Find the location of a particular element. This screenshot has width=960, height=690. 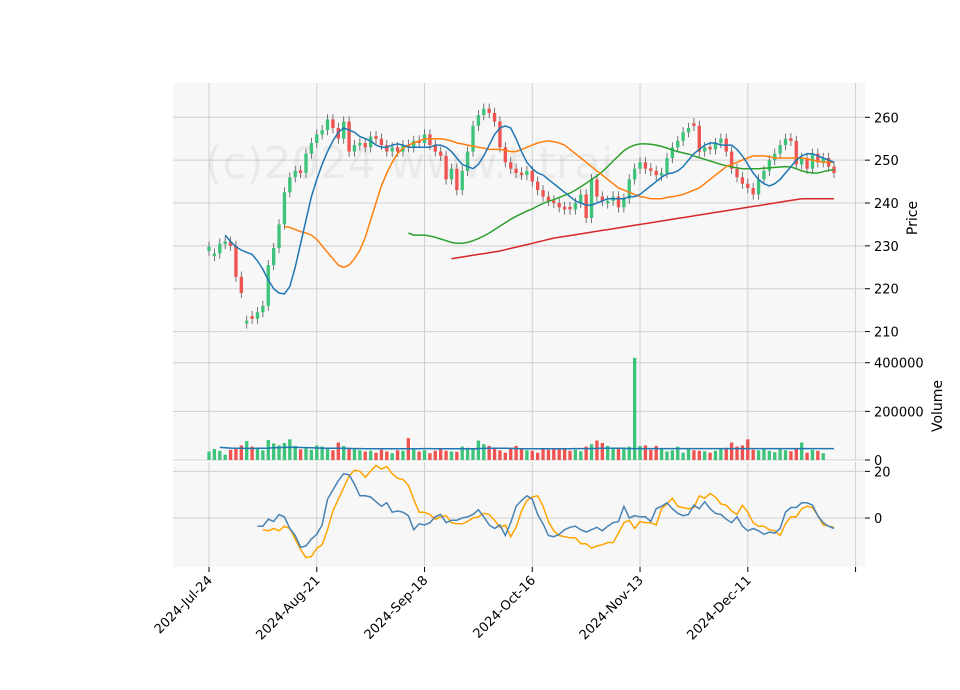

x-tick-label: 2024-Jul-24 is located at coordinates (184, 605).